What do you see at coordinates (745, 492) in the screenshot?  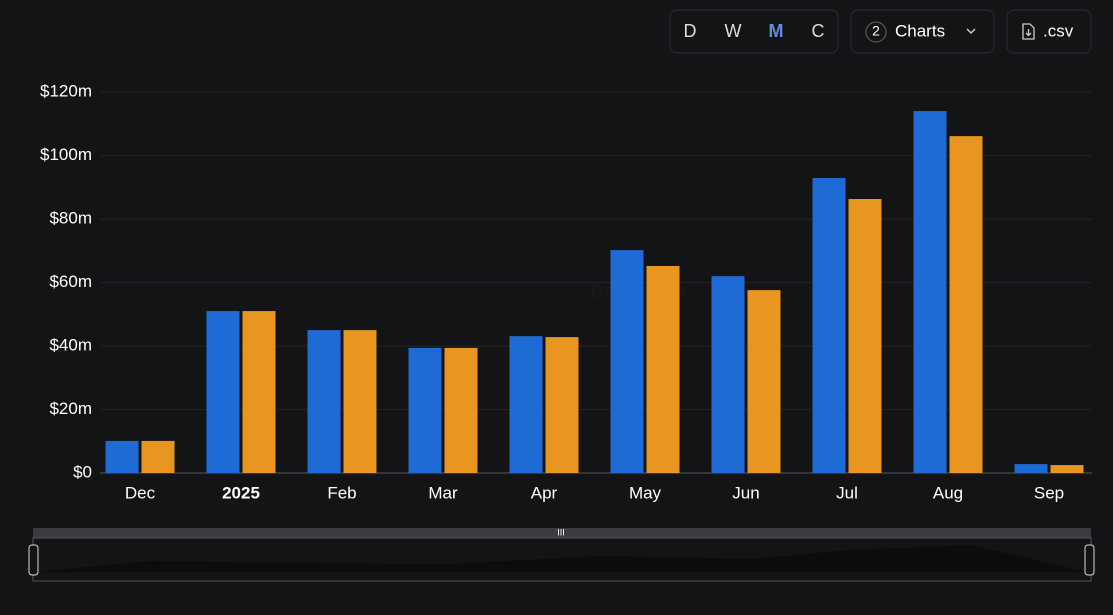 I see `x-tick-label: Jun` at bounding box center [745, 492].